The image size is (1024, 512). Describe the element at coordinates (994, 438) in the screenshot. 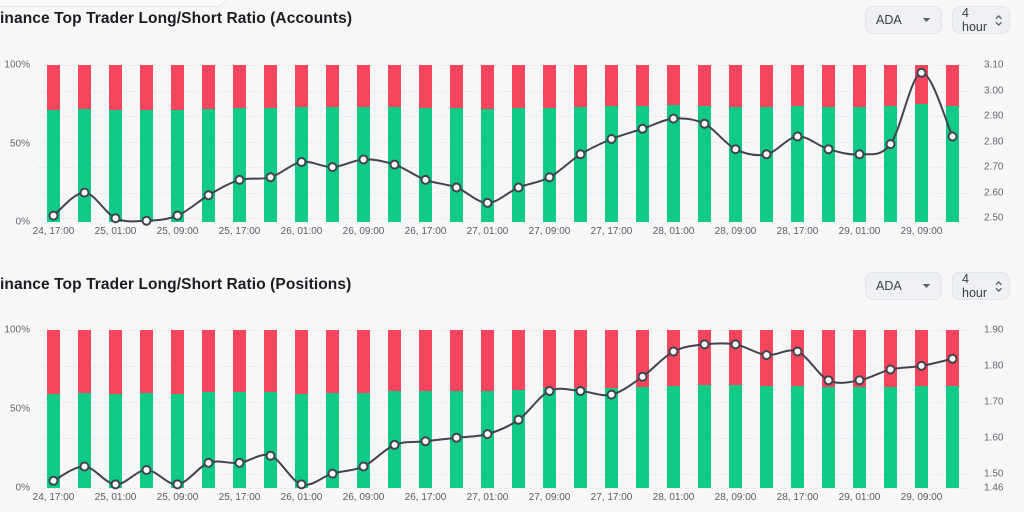

I see `right-tick-label: 1.60` at that location.